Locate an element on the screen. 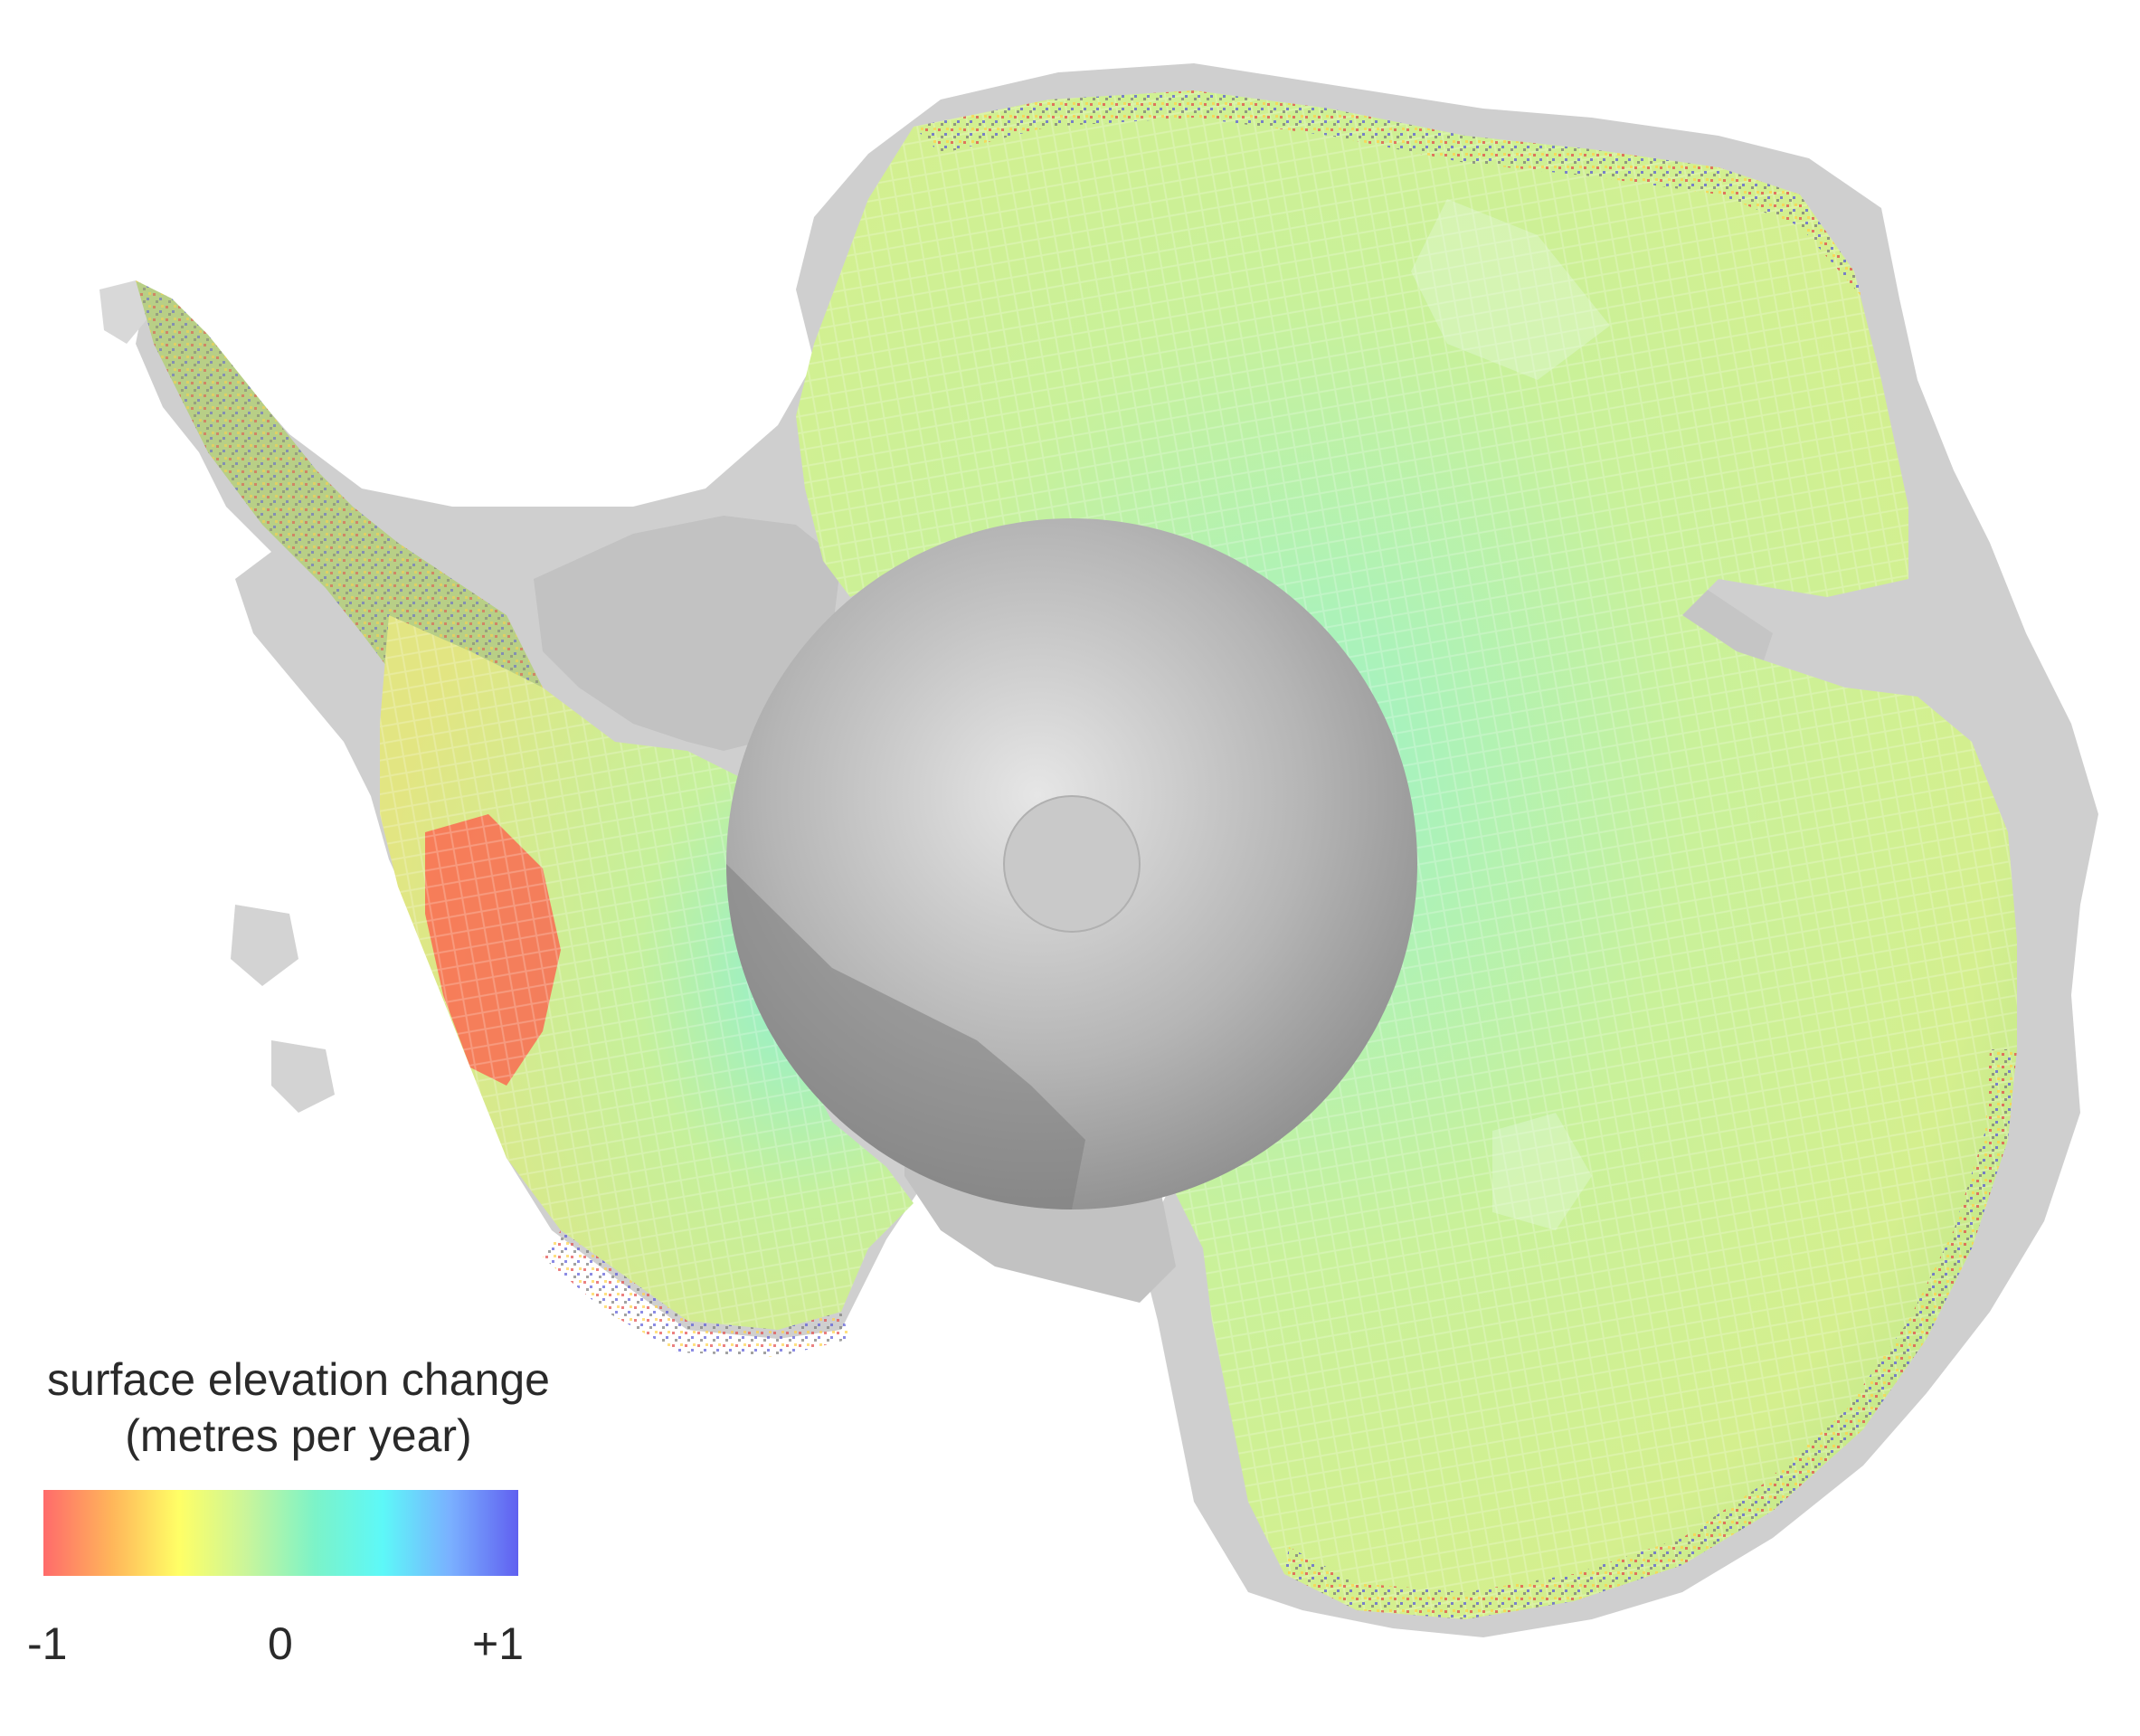 The image size is (2140, 1736). color-scale-bar is located at coordinates (280, 1533).